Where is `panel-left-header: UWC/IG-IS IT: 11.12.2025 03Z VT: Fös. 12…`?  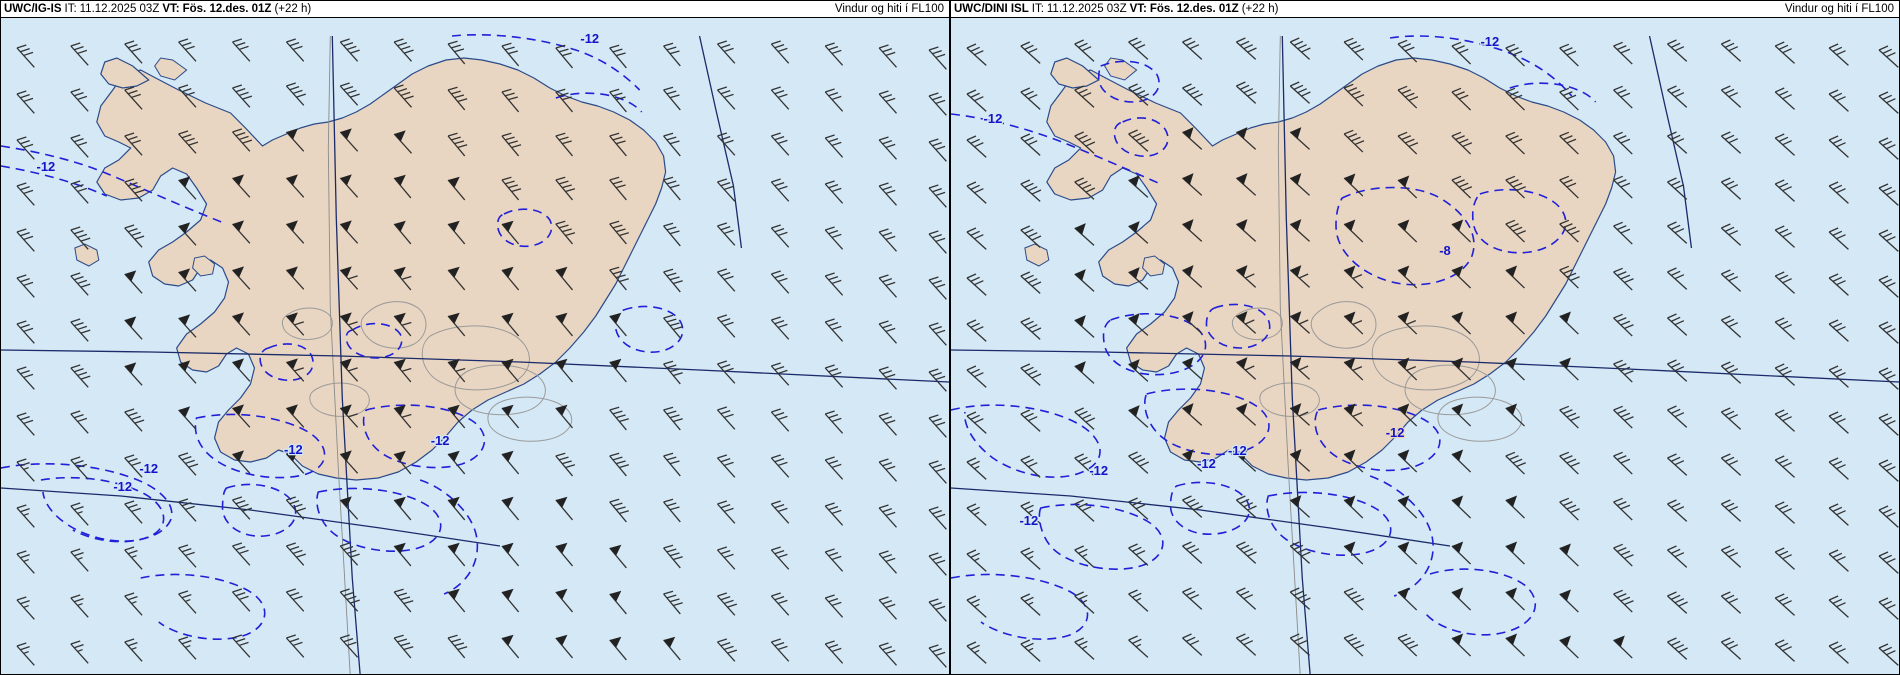
panel-left-header: UWC/IG-IS IT: 11.12.2025 03Z VT: Fös. 12… is located at coordinates (475, 9).